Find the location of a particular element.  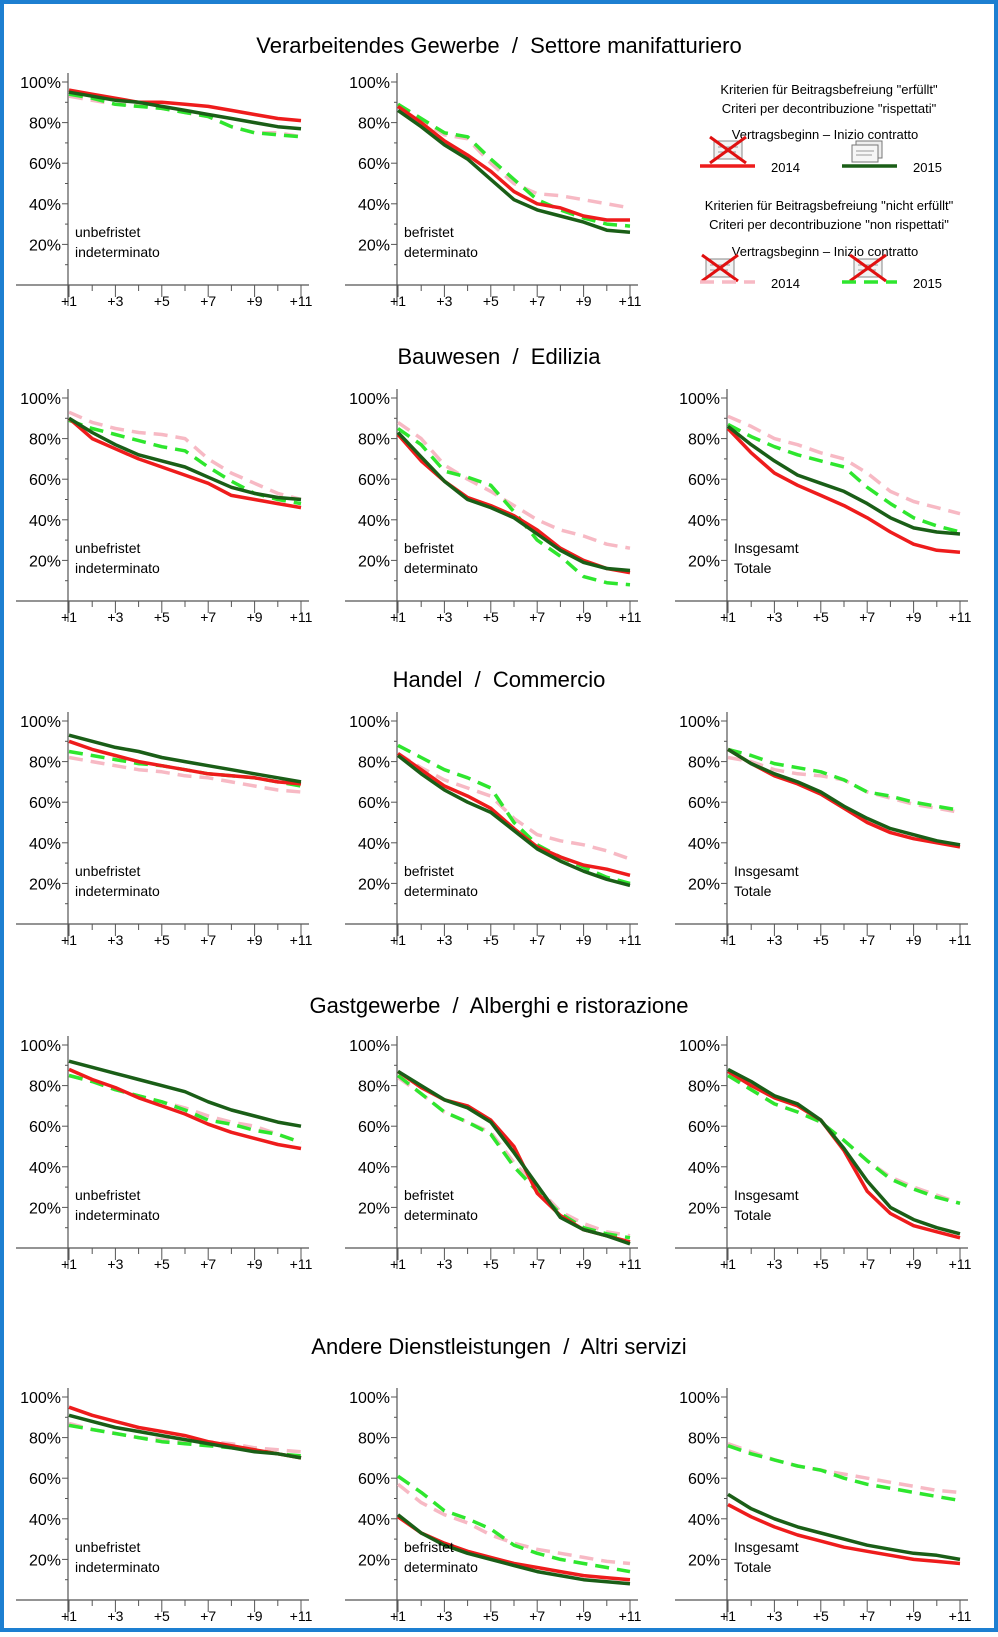

legend-start-label-not-fulfilled: Vertragsbeginn – Inizio contratto is located at coordinates (825, 251).